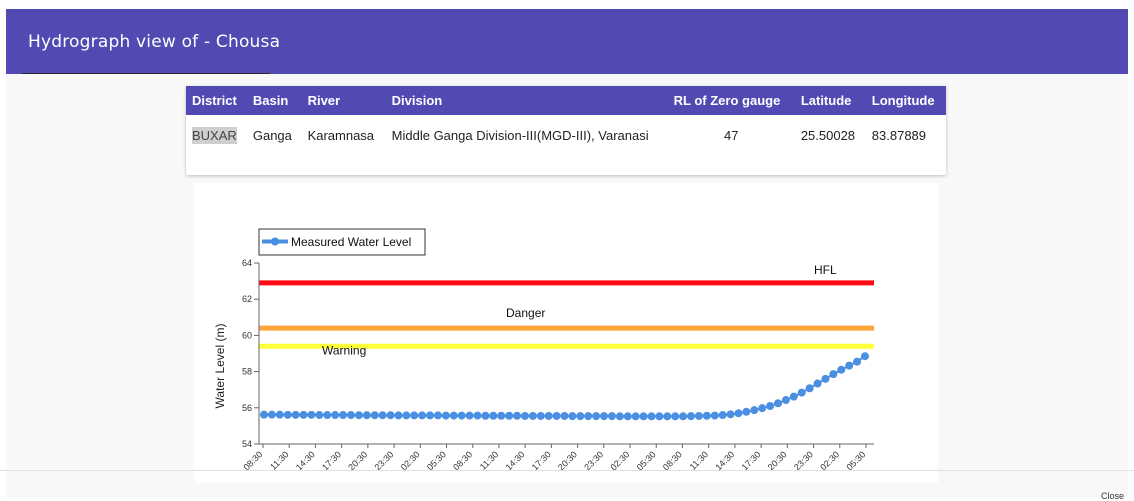  What do you see at coordinates (1113, 496) in the screenshot?
I see `close-button: Close` at bounding box center [1113, 496].